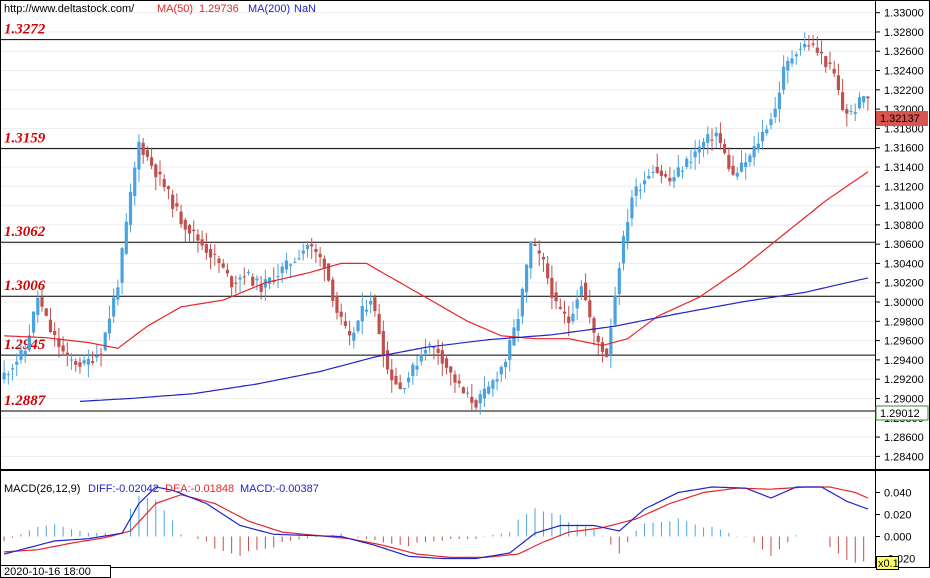  I want to click on price-tick-label: 1.29400, so click(904, 361).